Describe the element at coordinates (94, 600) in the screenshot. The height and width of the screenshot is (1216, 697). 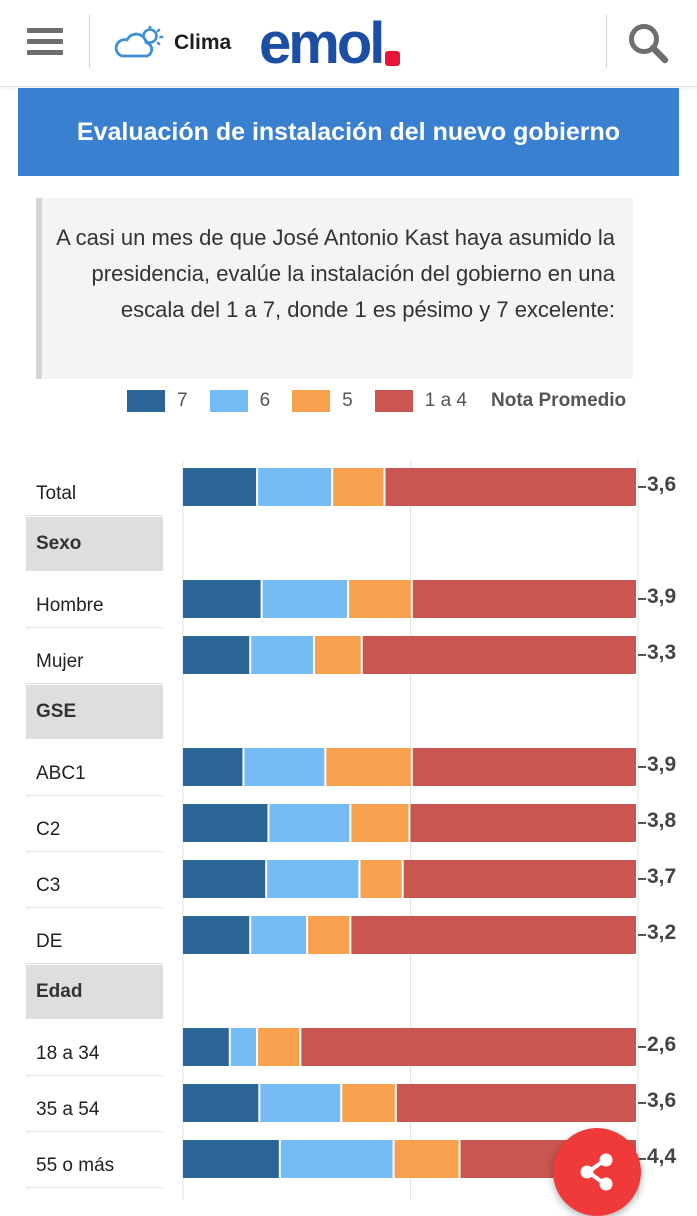
I see `category-label: Hombre` at that location.